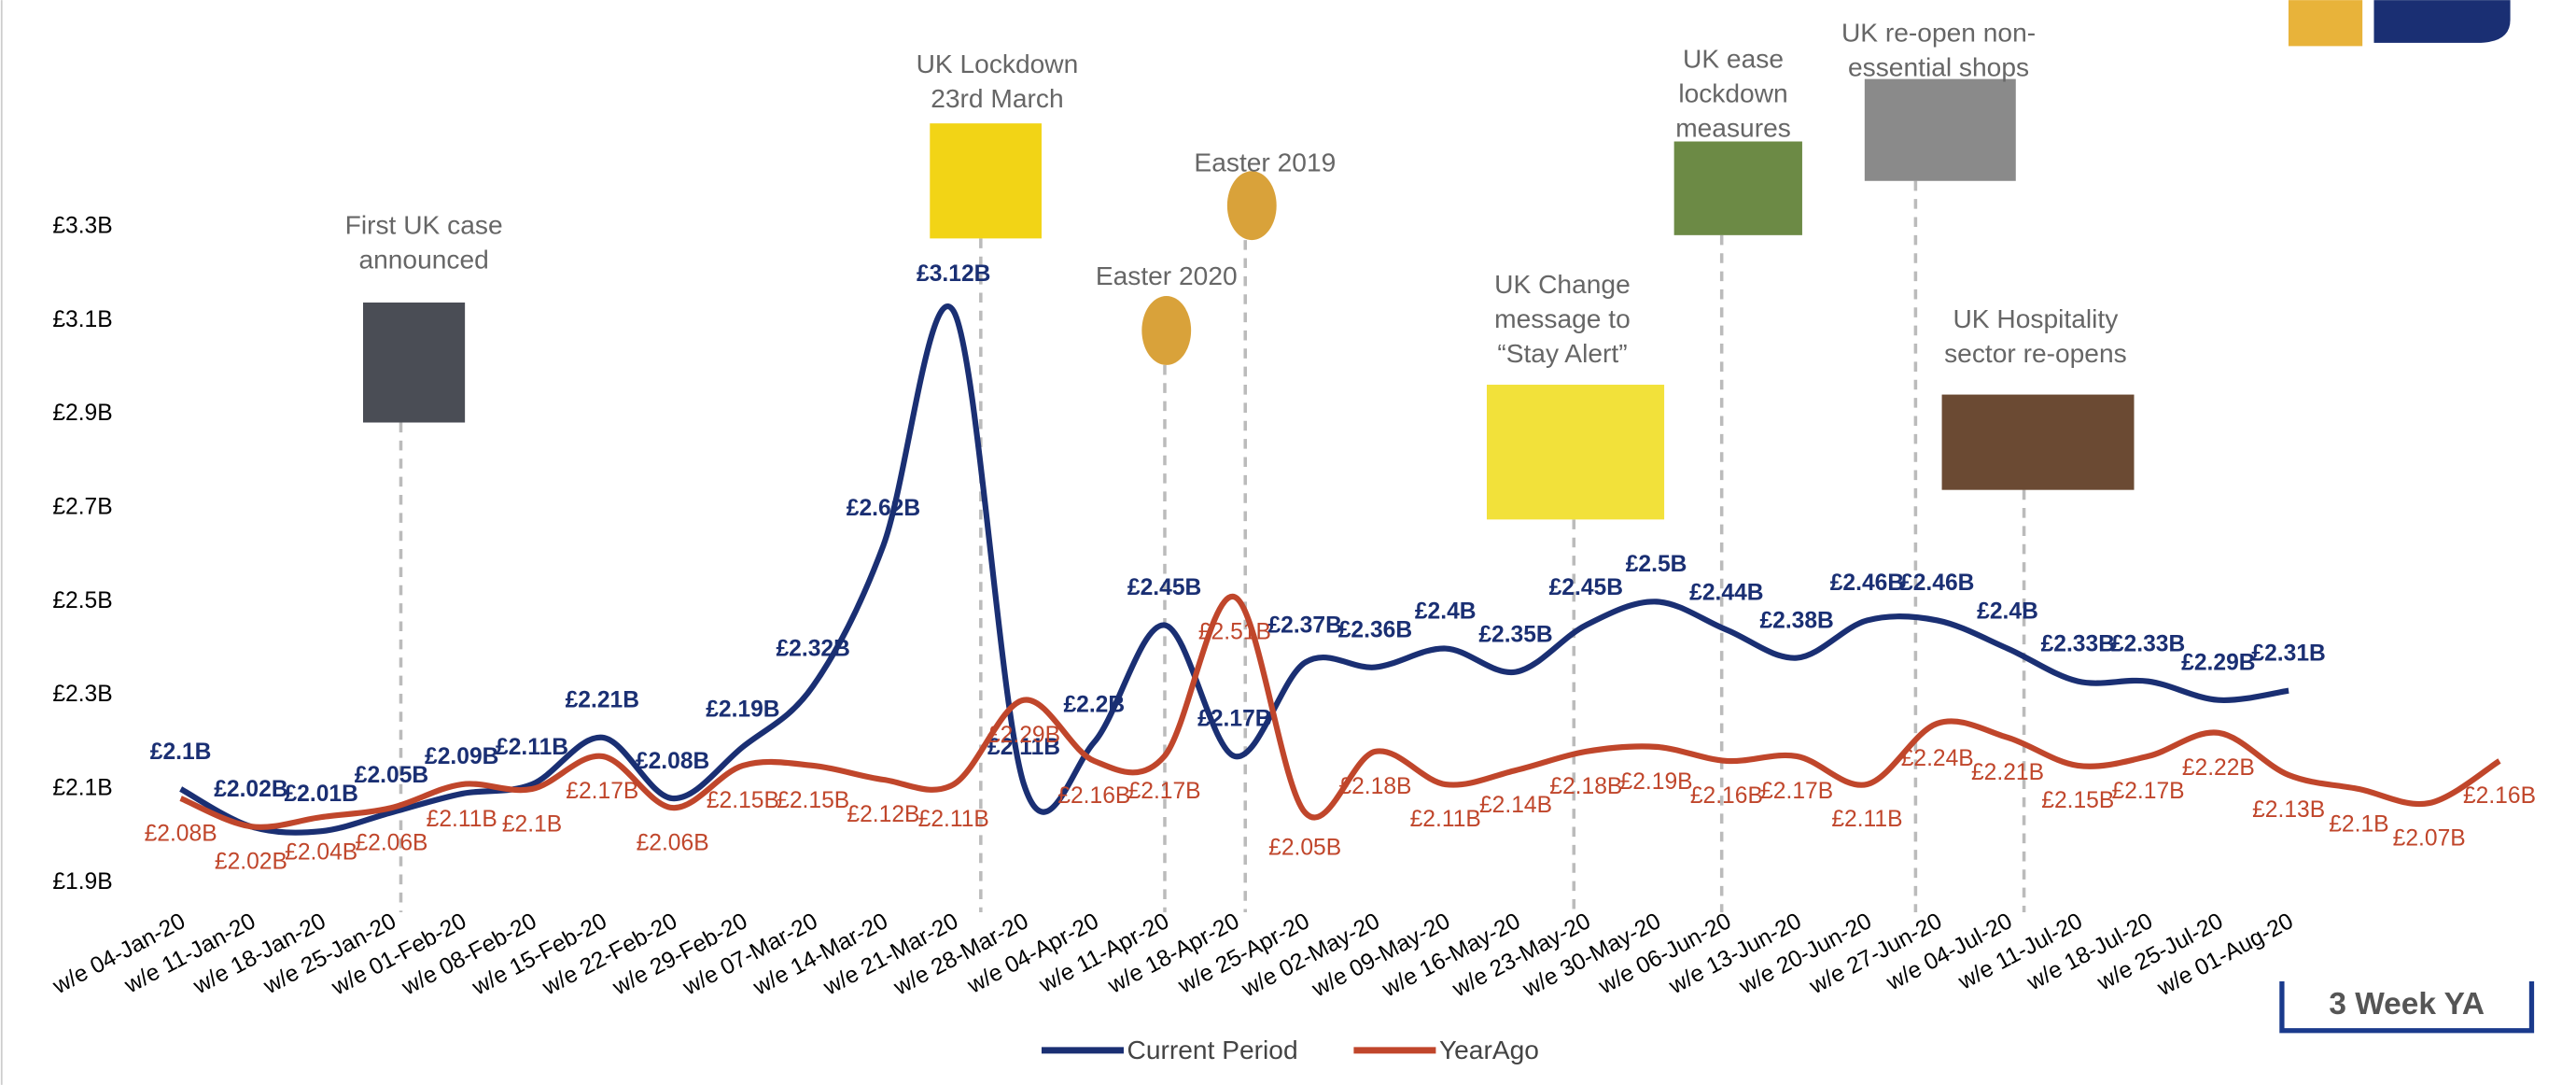 The image size is (2576, 1085). What do you see at coordinates (82, 319) in the screenshot?
I see `y-tick-label: £3.1B` at bounding box center [82, 319].